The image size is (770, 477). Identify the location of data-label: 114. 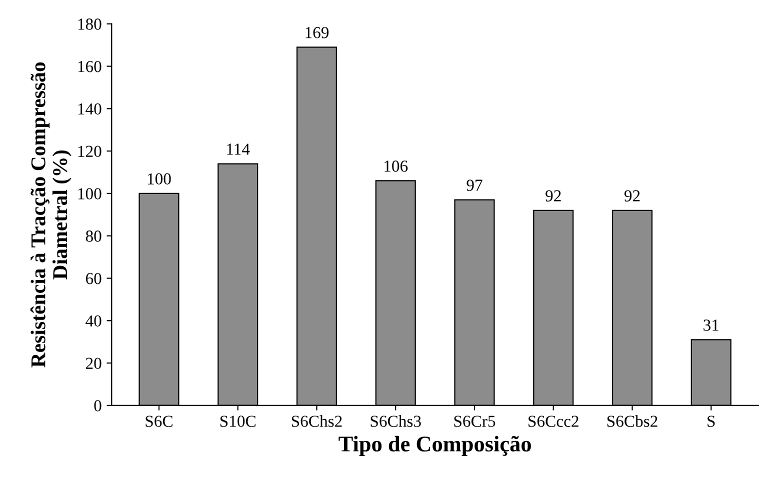
(238, 149).